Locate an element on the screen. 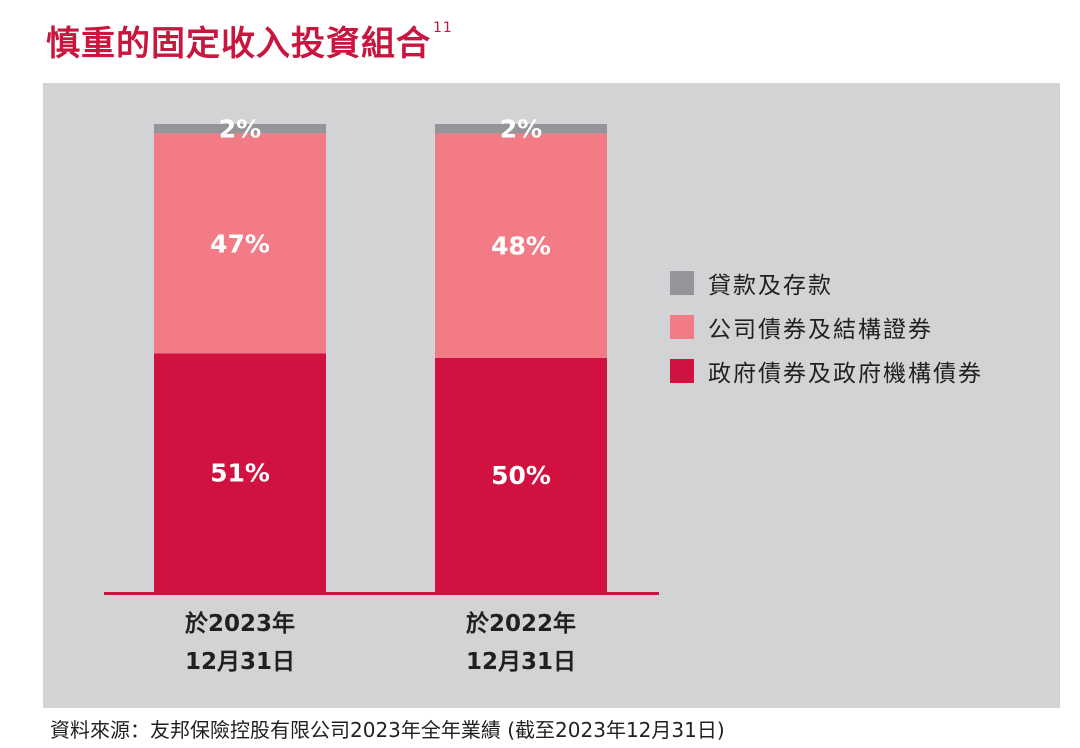  legend: 貸款及存款公司債券及結構證券政府債券及政府機構債券 is located at coordinates (826, 327).